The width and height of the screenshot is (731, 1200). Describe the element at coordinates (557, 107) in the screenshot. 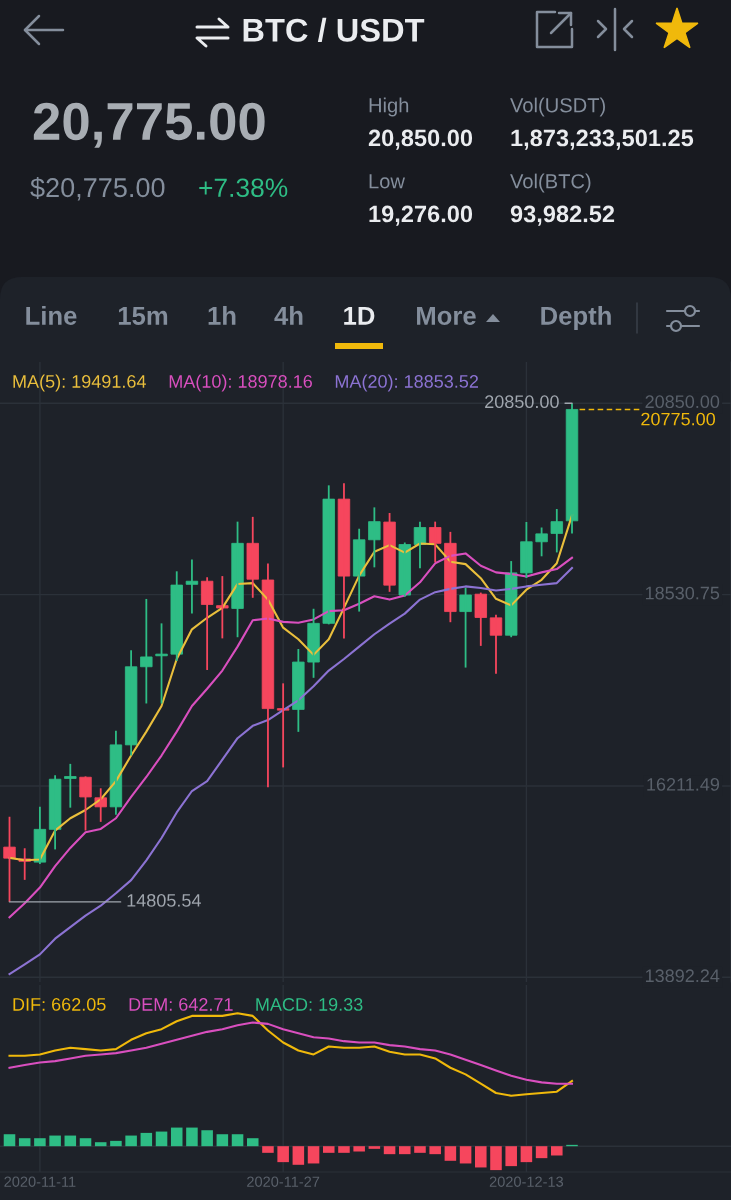

I see `text: Vol(USDT)` at that location.